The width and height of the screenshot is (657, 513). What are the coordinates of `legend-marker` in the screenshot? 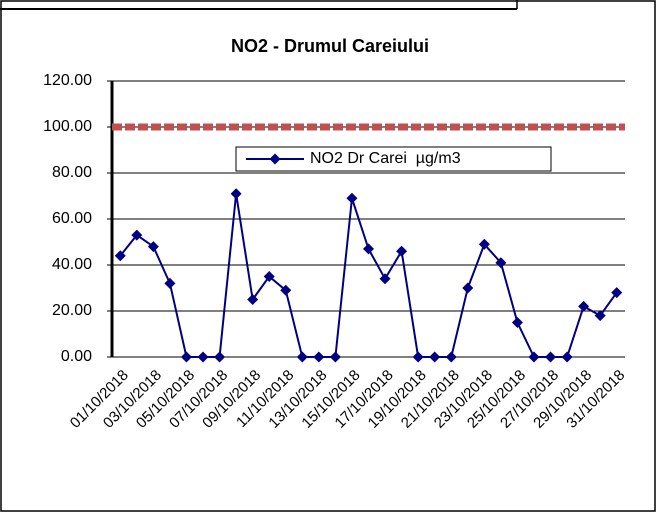 It's located at (275, 159).